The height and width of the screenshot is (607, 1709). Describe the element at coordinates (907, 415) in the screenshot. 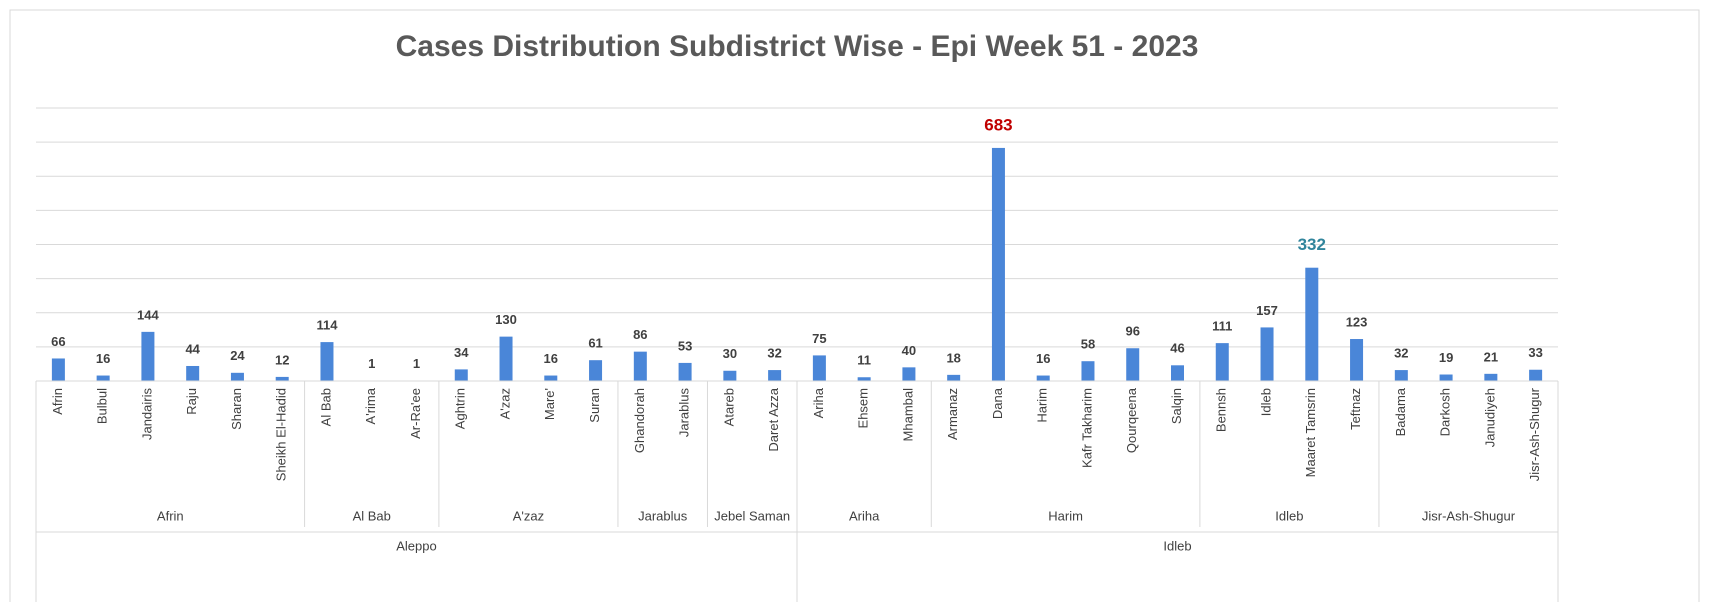

I see `x-tick-label: Mhambal` at that location.